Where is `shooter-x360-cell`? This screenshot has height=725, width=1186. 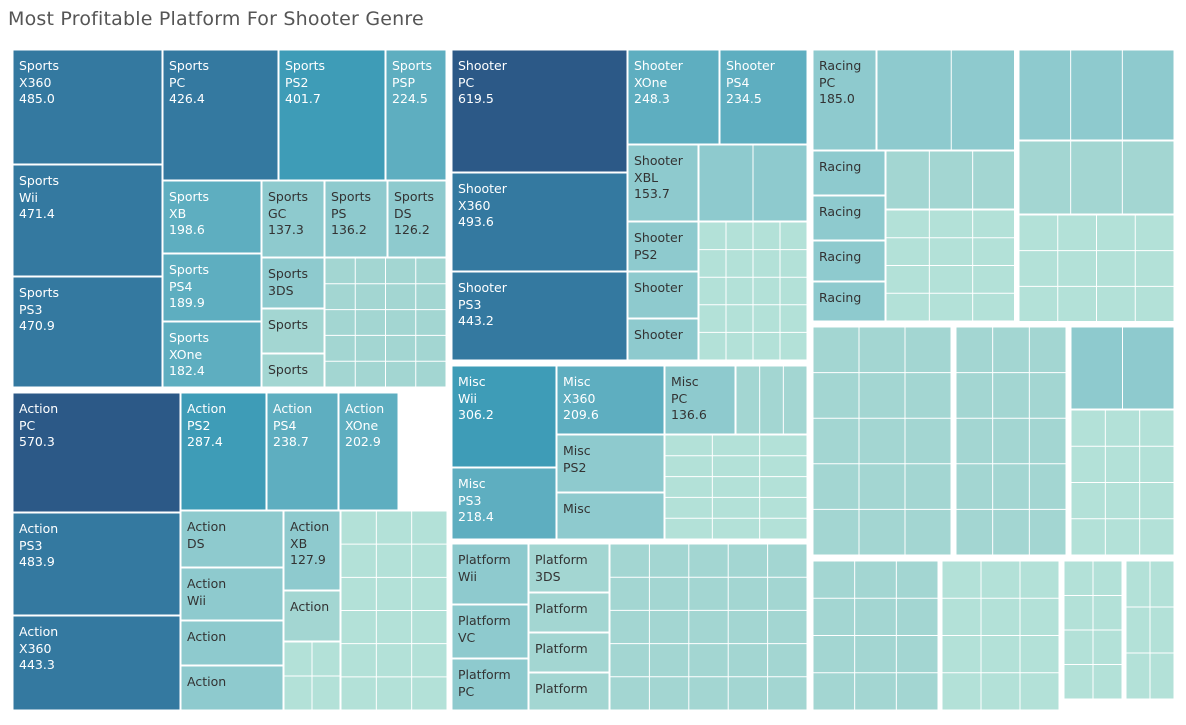 shooter-x360-cell is located at coordinates (539, 222).